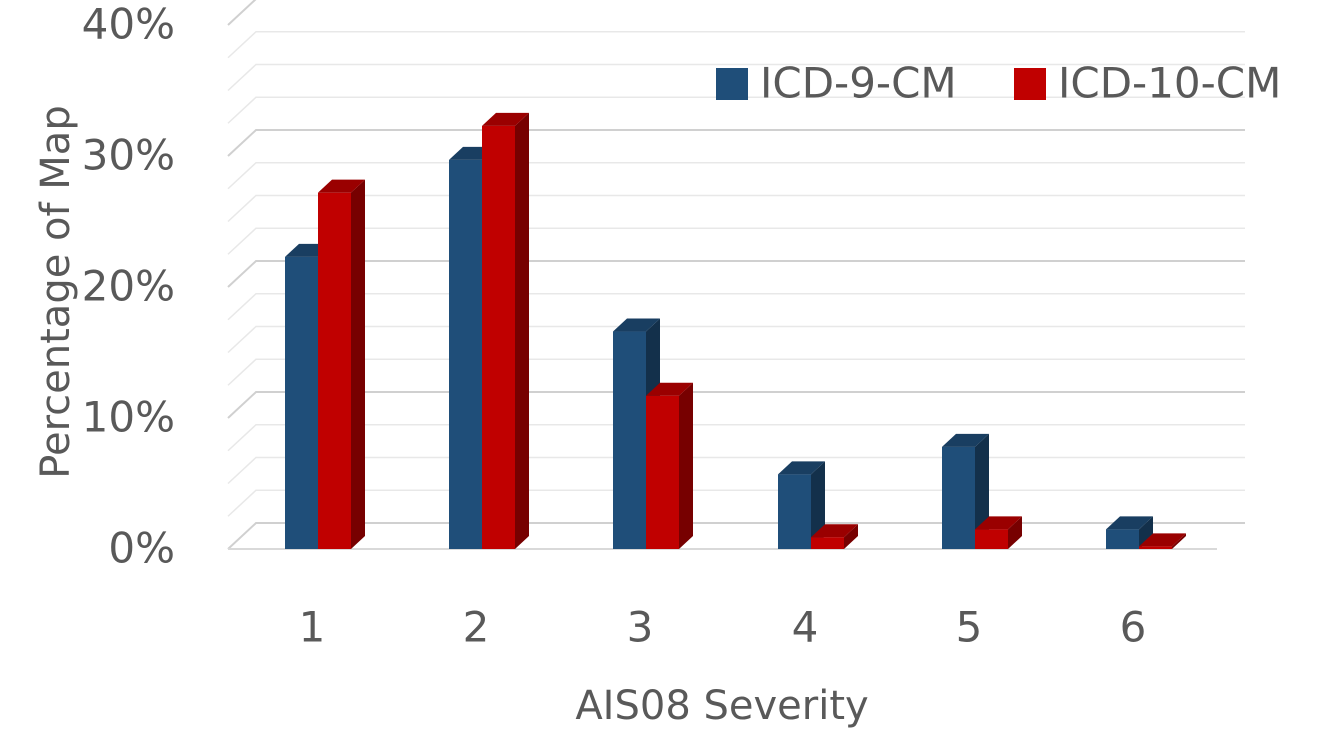  I want to click on x-tick-label: 2, so click(476, 627).